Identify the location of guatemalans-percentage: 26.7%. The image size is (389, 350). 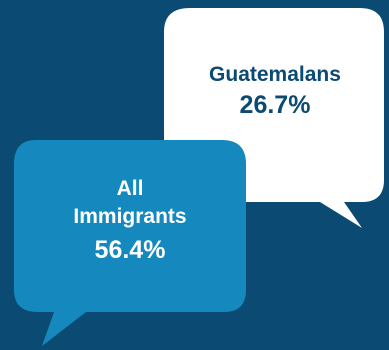
(275, 105).